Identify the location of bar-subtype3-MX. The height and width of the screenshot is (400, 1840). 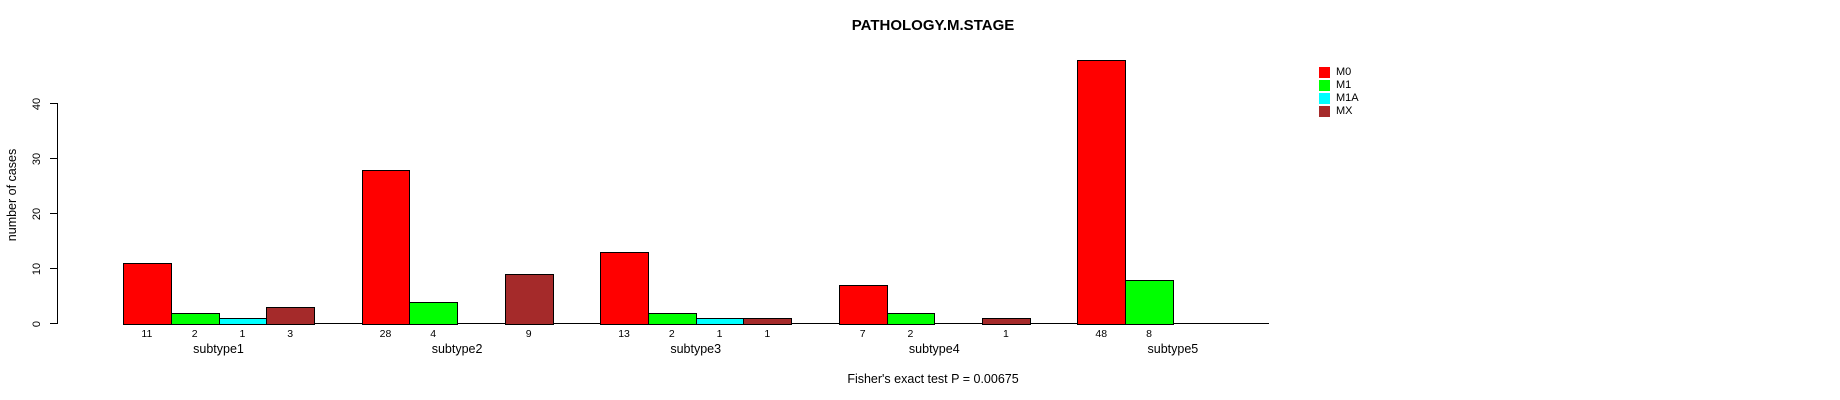
(768, 321).